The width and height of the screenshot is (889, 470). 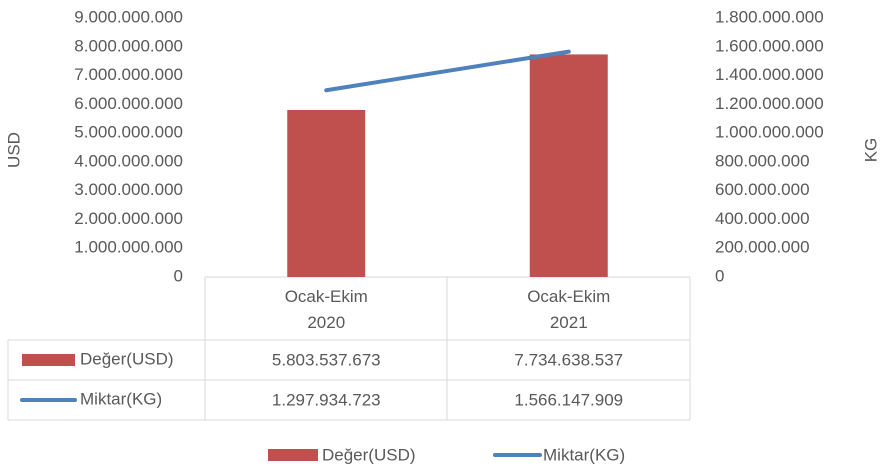 What do you see at coordinates (769, 132) in the screenshot?
I see `y2-tick-label: 1.000.000.000` at bounding box center [769, 132].